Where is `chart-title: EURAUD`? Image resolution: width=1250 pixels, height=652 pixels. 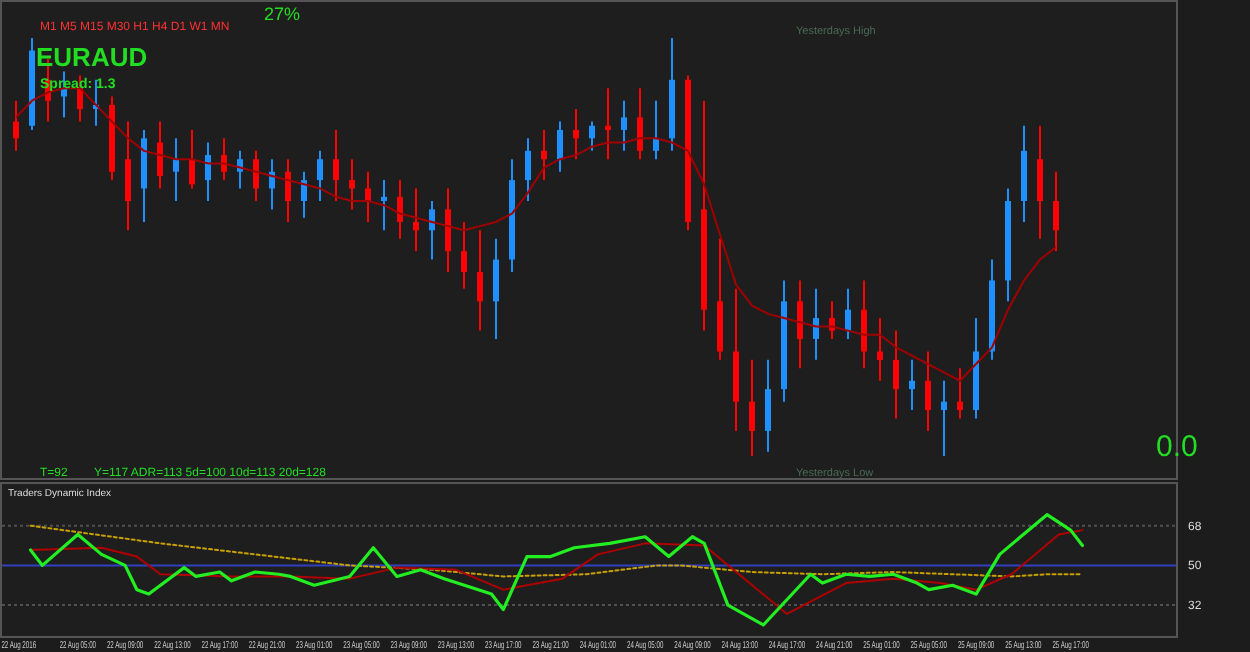
chart-title: EURAUD is located at coordinates (92, 57).